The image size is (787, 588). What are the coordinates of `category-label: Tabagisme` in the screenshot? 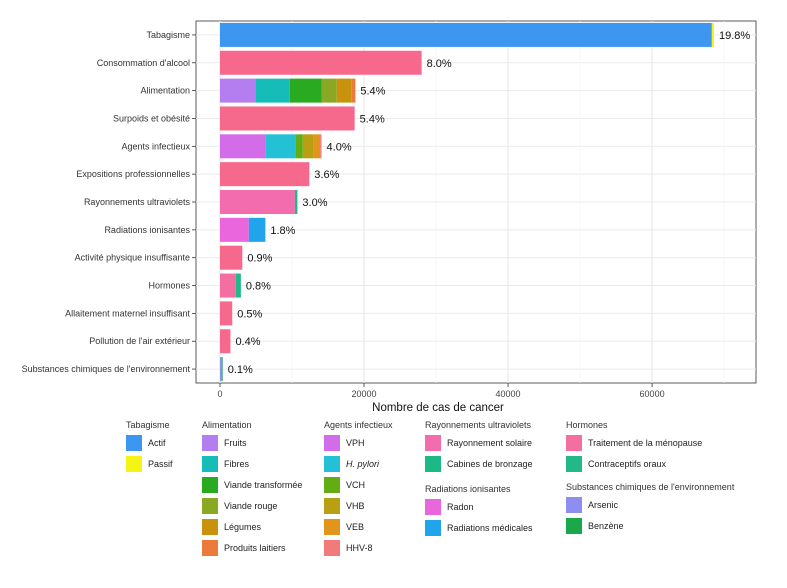 It's located at (168, 35).